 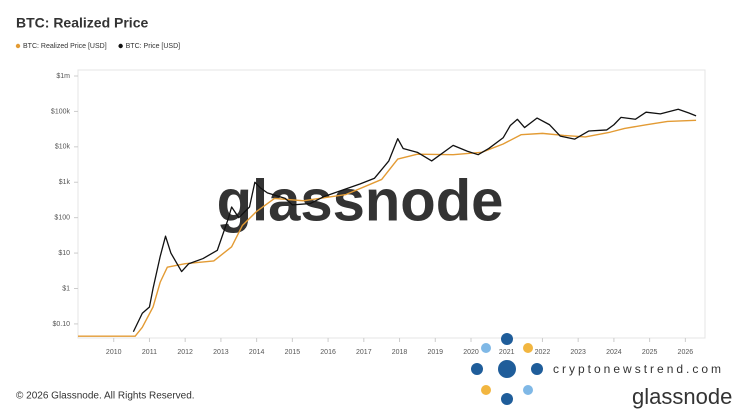 I want to click on x-tick-label: 2026, so click(x=686, y=352).